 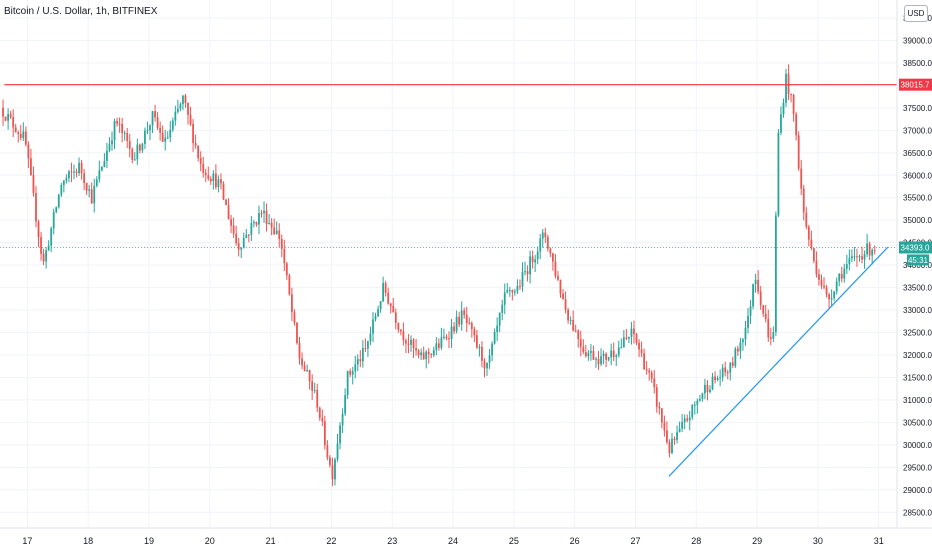 I want to click on time-axis-labels: 17 18 19 20 21 22 23 24 25 26 27 28 29 30 31, so click(x=452, y=541).